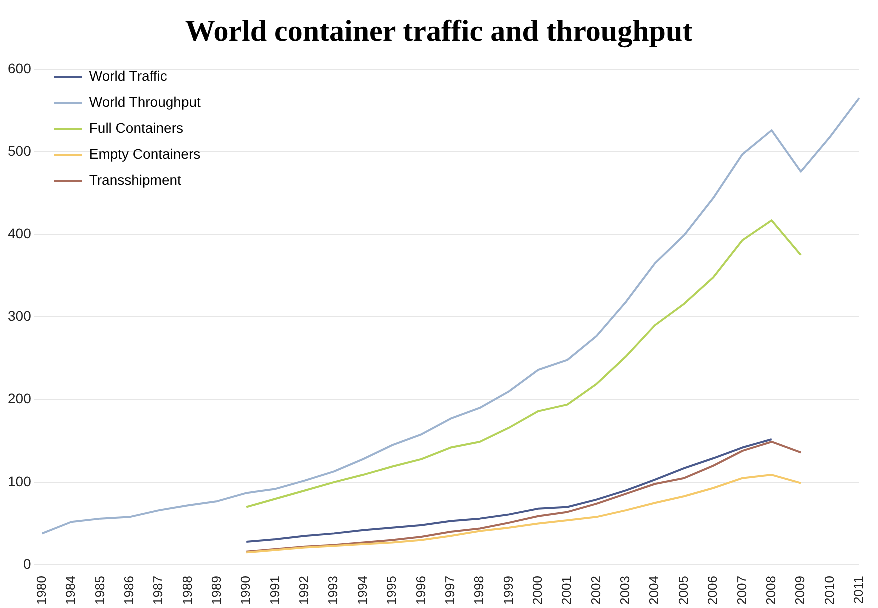  What do you see at coordinates (712, 590) in the screenshot?
I see `x-tick-label: 2006` at bounding box center [712, 590].